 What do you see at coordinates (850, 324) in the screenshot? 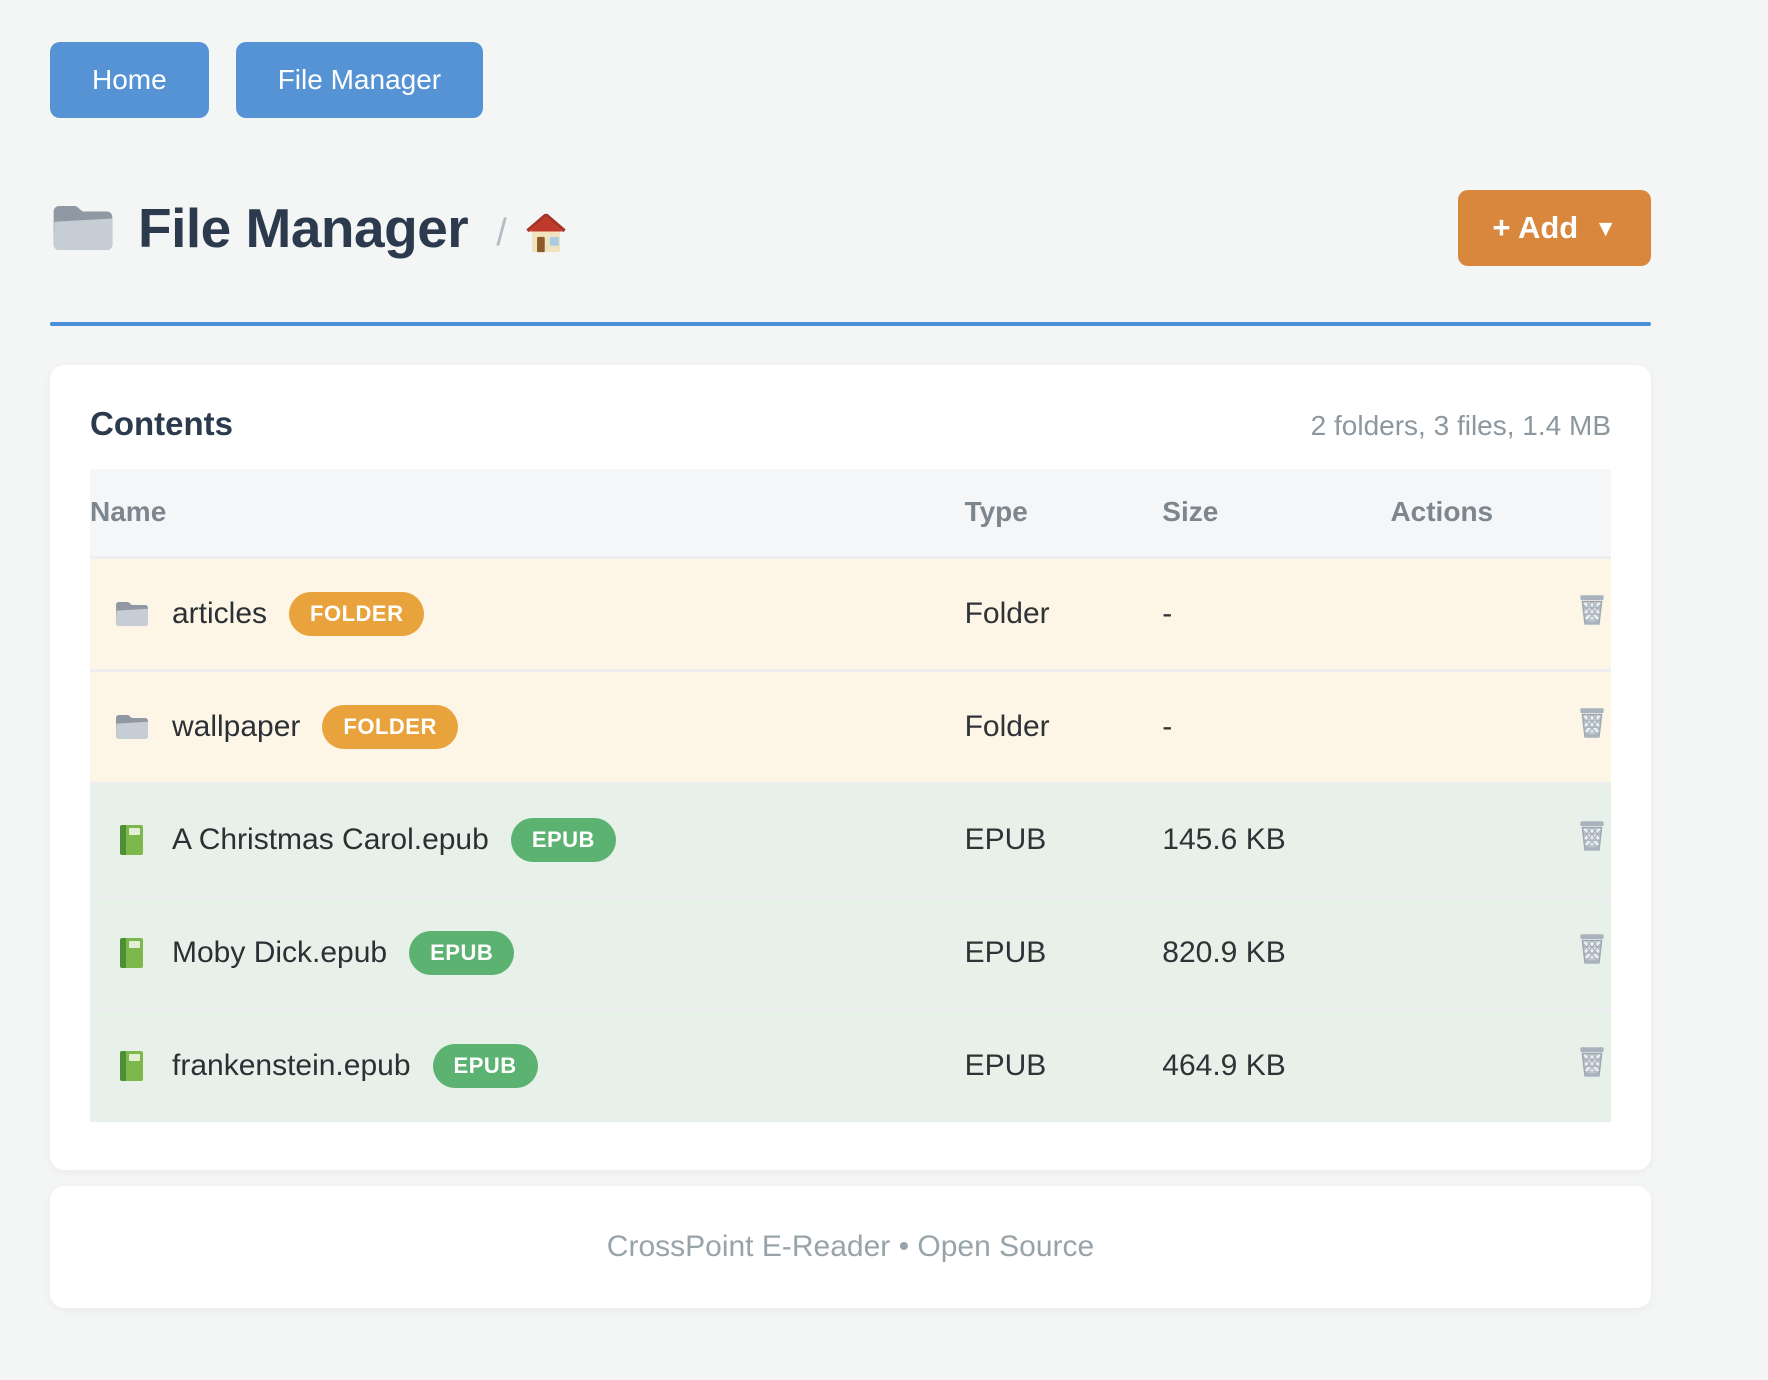
I see `title-divider` at bounding box center [850, 324].